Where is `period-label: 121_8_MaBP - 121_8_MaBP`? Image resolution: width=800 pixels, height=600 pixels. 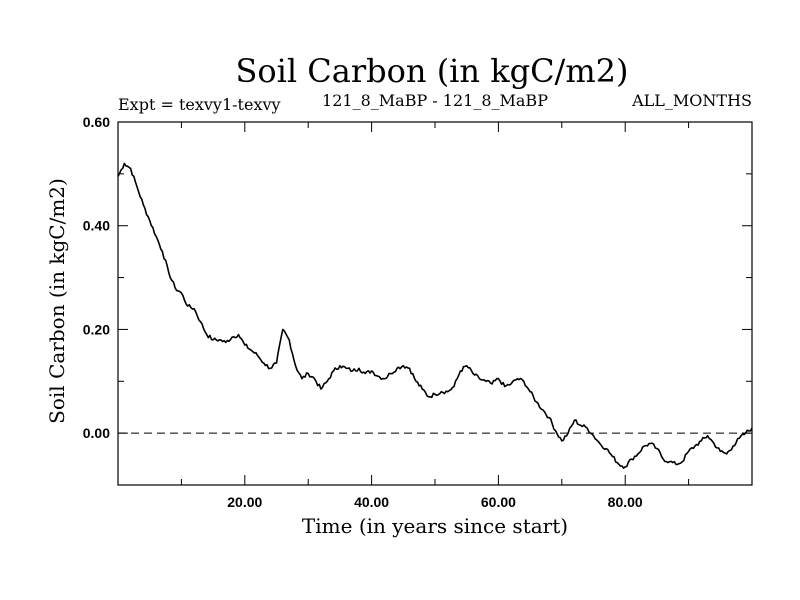 period-label: 121_8_MaBP - 121_8_MaBP is located at coordinates (435, 100).